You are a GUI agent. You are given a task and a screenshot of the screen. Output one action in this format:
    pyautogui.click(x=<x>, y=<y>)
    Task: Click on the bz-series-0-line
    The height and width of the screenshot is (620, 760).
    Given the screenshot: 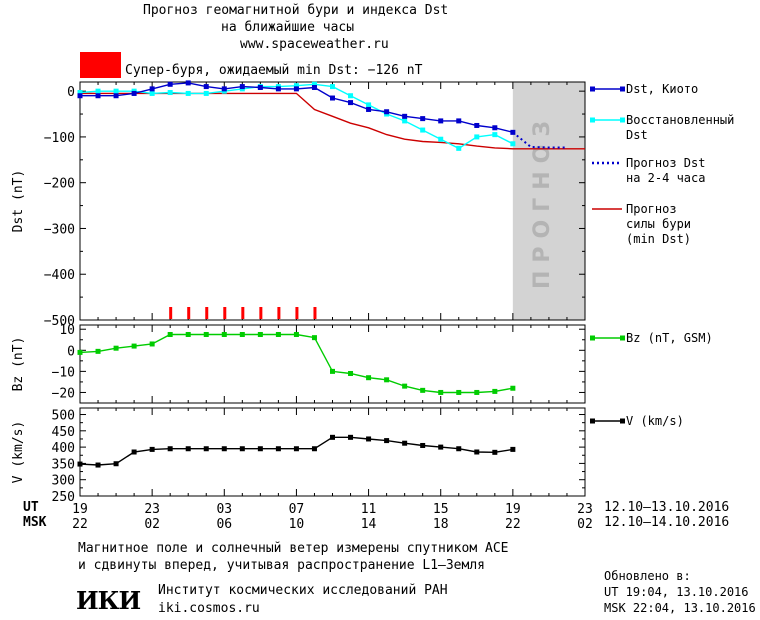 What is the action you would take?
    pyautogui.click(x=296, y=363)
    